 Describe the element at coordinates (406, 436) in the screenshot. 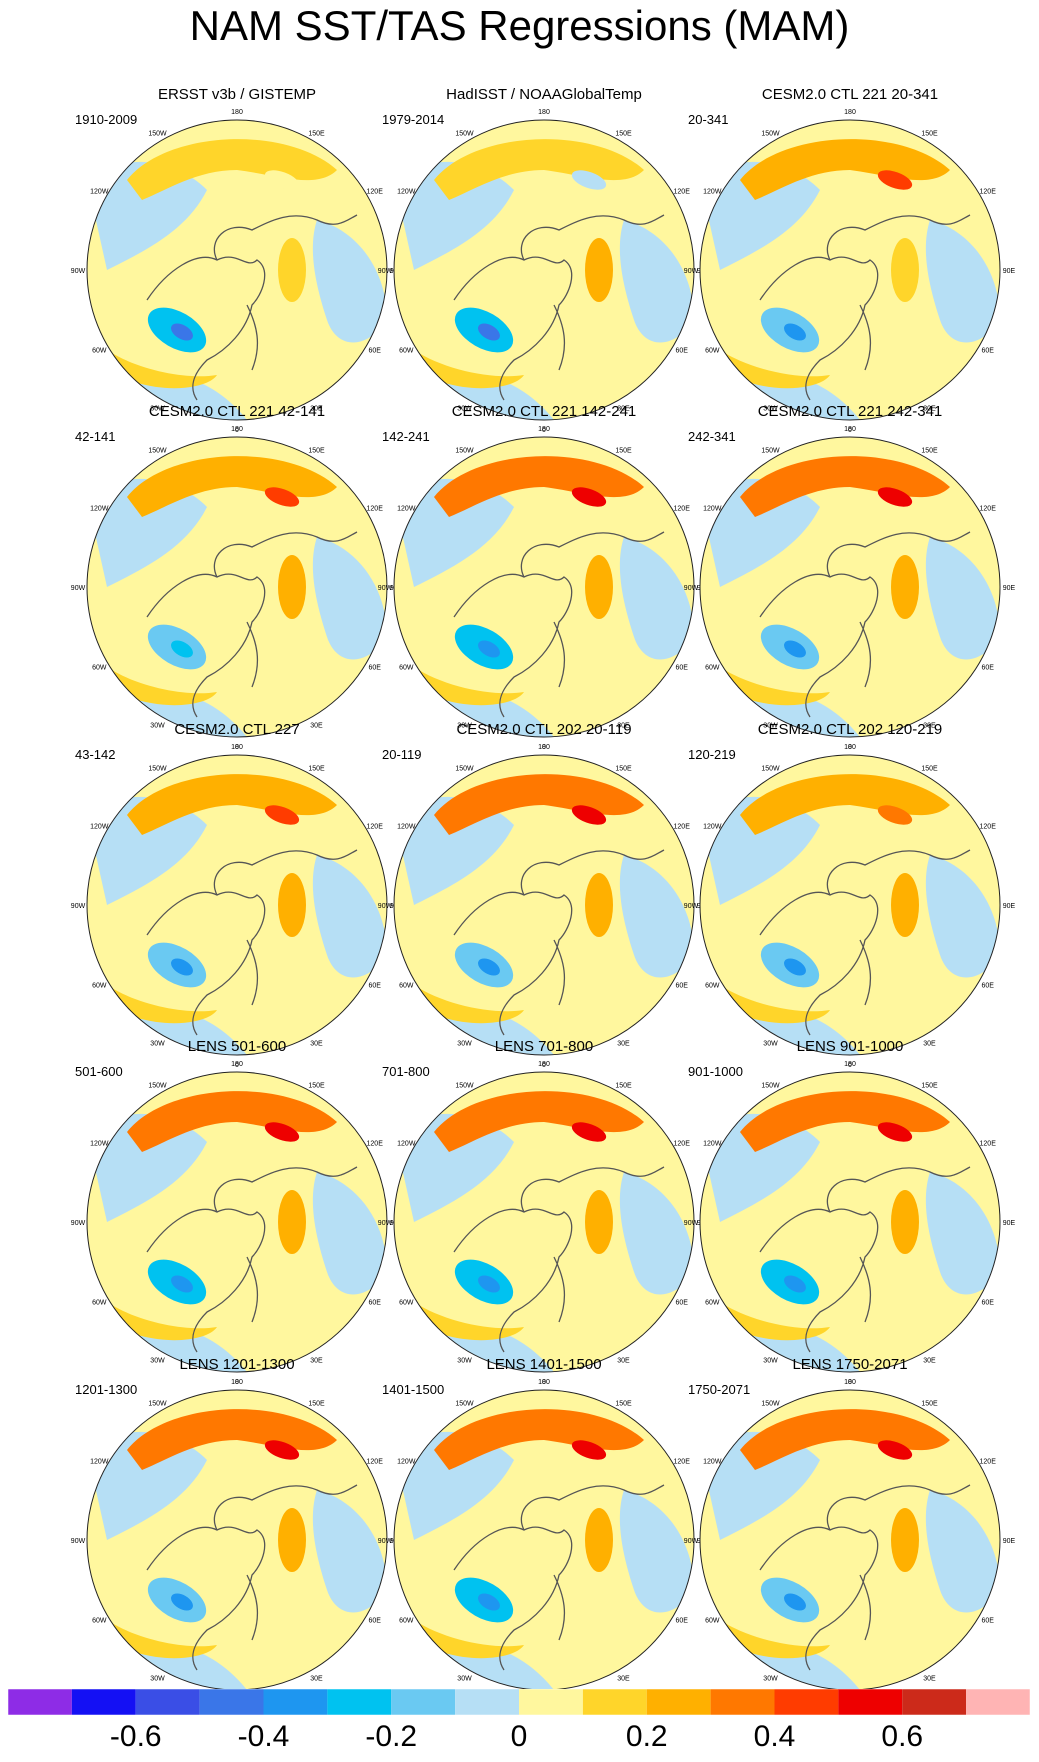

I see `panel-period-label: 142-241` at that location.